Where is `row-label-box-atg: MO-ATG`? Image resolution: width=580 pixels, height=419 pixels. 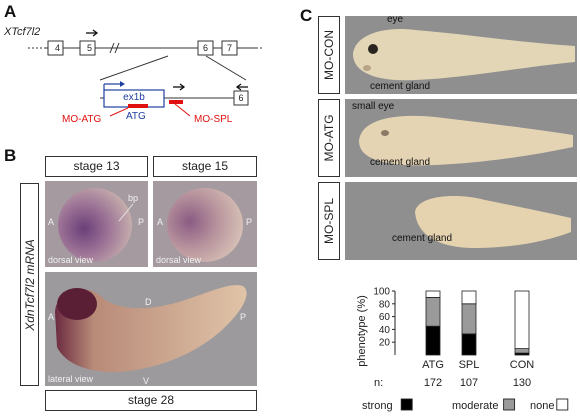
row-label-box-atg: MO-ATG is located at coordinates (329, 138).